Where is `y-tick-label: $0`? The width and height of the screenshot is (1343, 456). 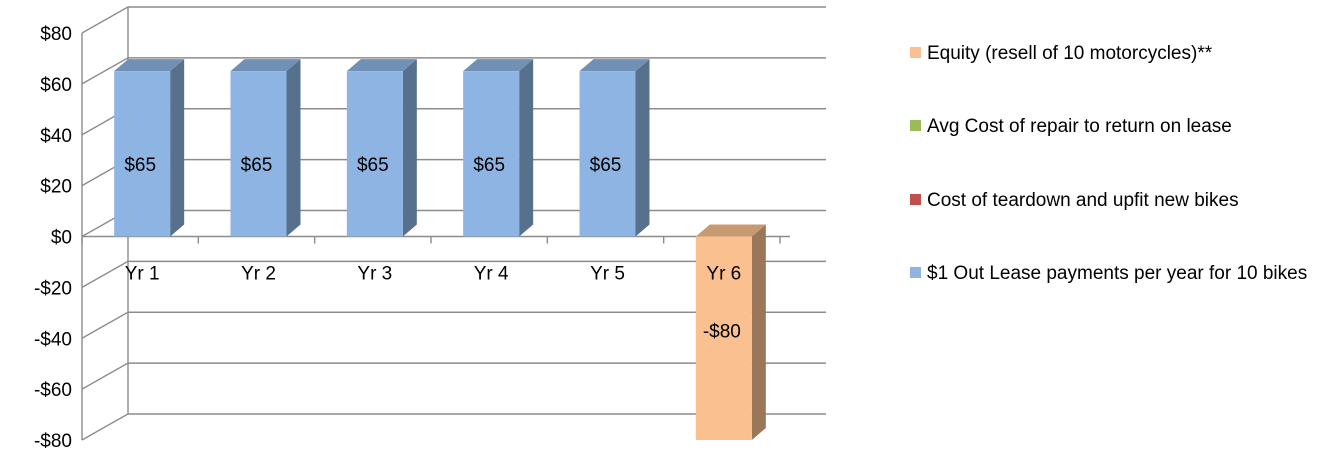
y-tick-label: $0 is located at coordinates (61, 238).